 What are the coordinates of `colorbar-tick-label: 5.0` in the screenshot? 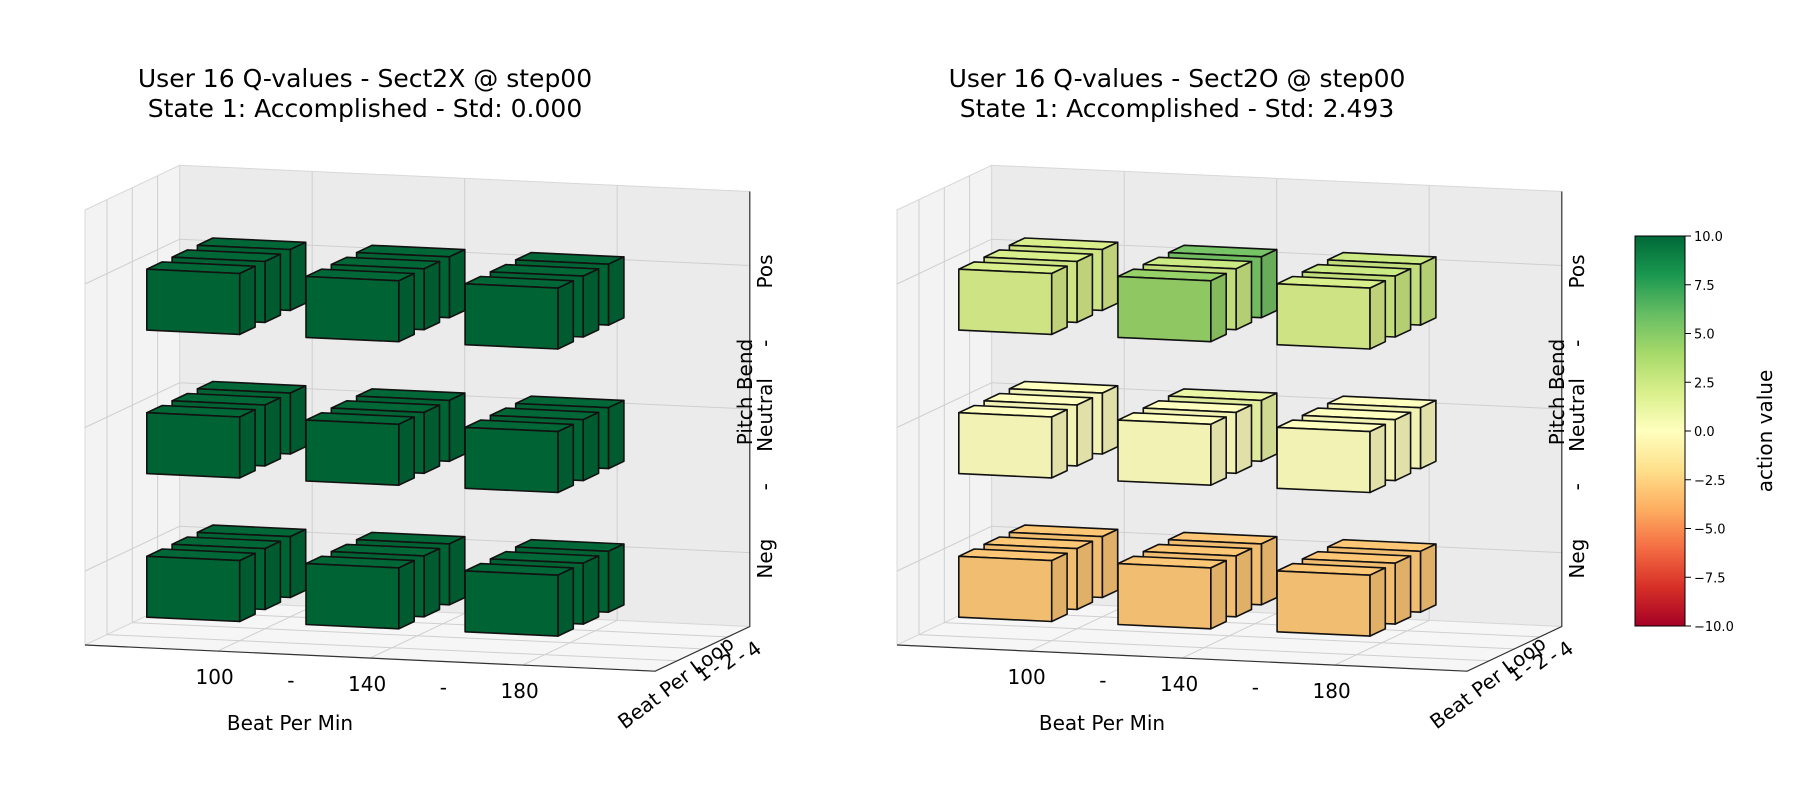 It's located at (1704, 335).